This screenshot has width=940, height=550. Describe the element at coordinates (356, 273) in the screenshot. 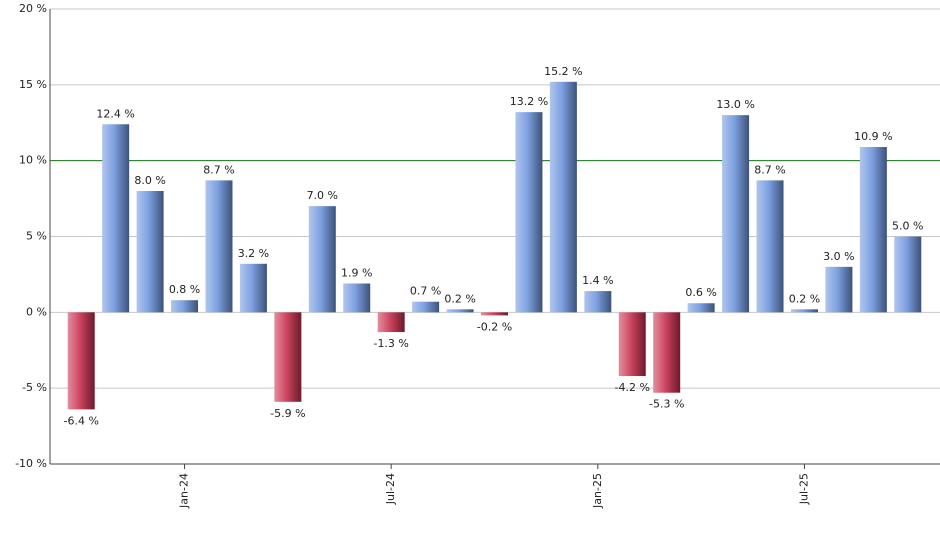

I see `value-label: 1.9 %` at that location.